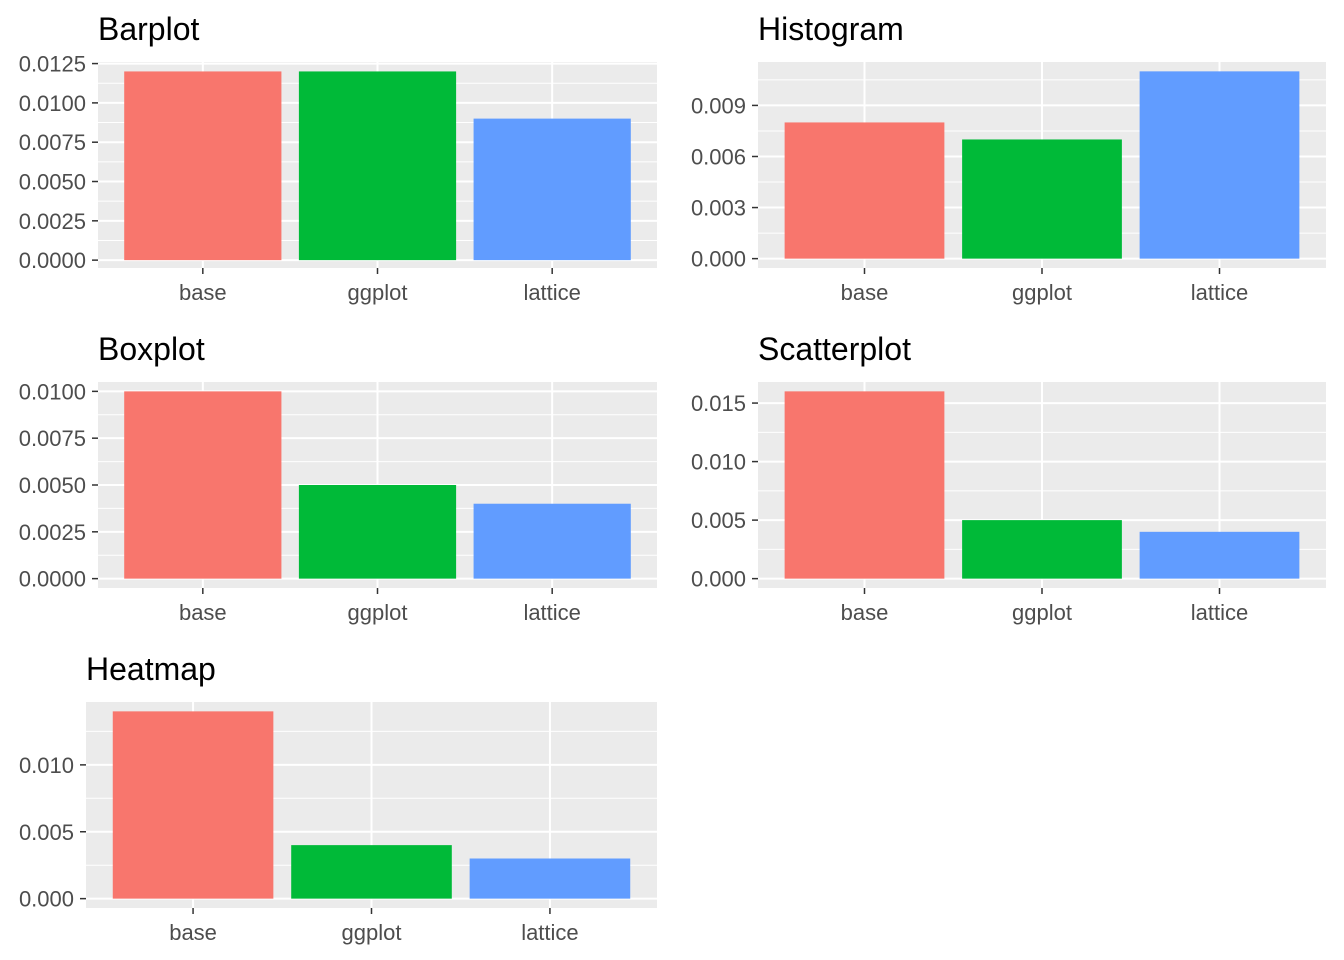 The width and height of the screenshot is (1344, 960). Describe the element at coordinates (718, 105) in the screenshot. I see `y-tick-label: 0.009` at that location.